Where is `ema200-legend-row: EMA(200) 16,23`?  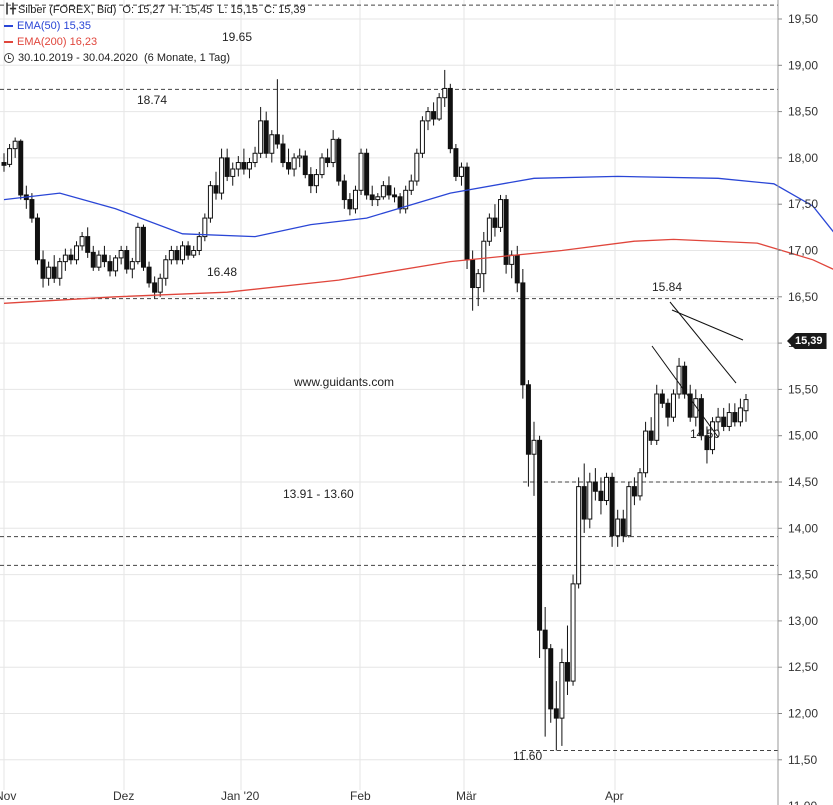 ema200-legend-row: EMA(200) 16,23 is located at coordinates (155, 42).